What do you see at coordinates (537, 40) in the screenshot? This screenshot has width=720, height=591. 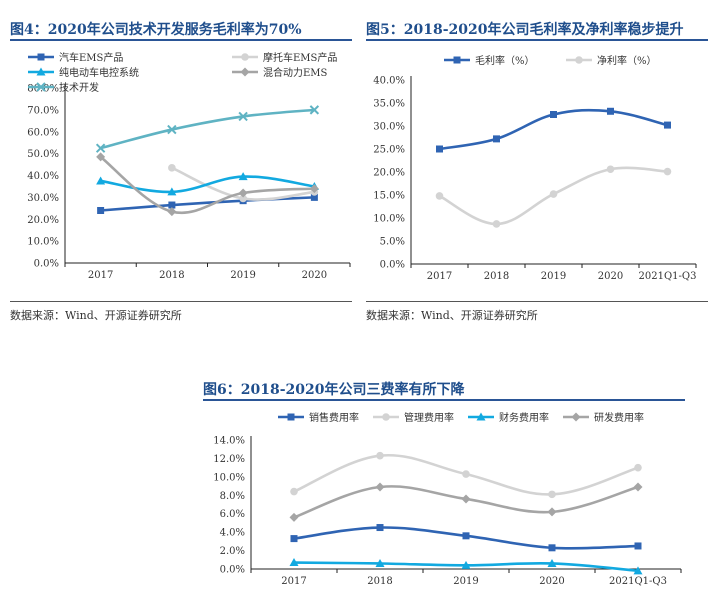 I see `figure-5-top-rule` at bounding box center [537, 40].